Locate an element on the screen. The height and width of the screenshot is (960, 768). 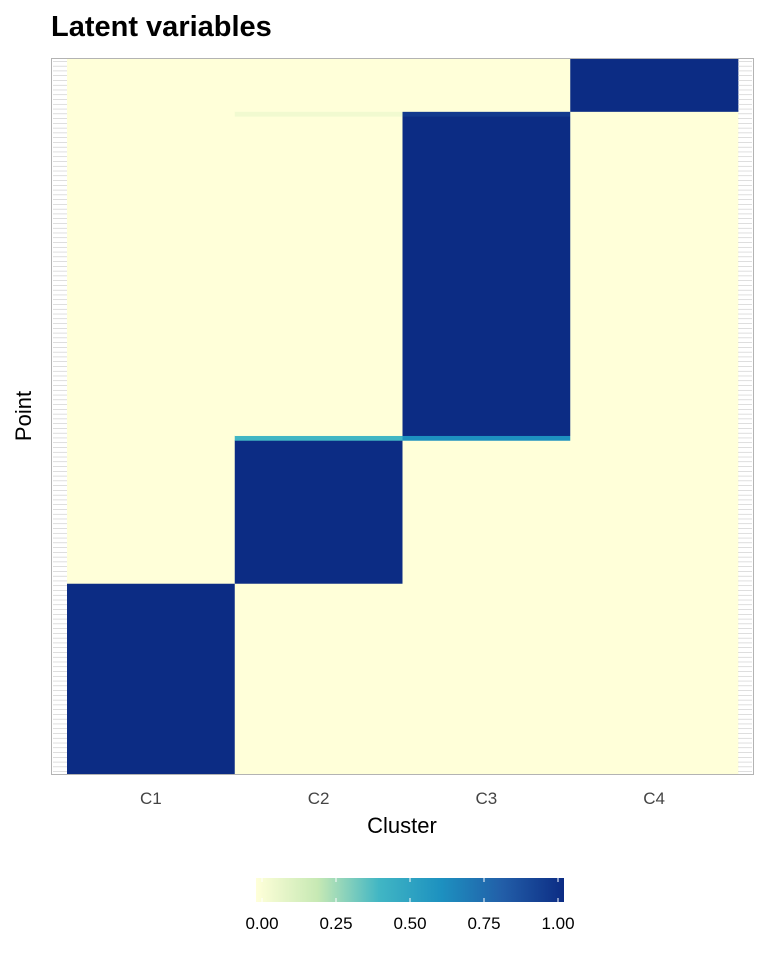
colorbar-tick-label: 0.75 is located at coordinates (483, 923).